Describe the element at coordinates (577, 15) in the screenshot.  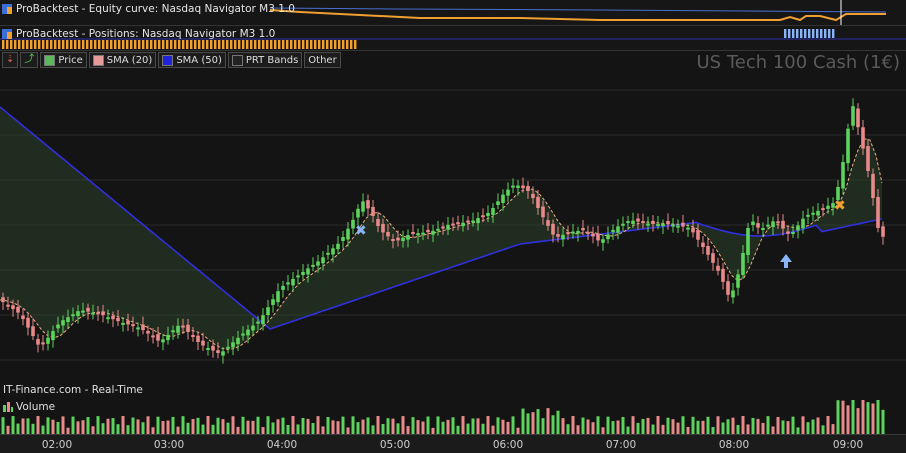
I see `equity-line` at that location.